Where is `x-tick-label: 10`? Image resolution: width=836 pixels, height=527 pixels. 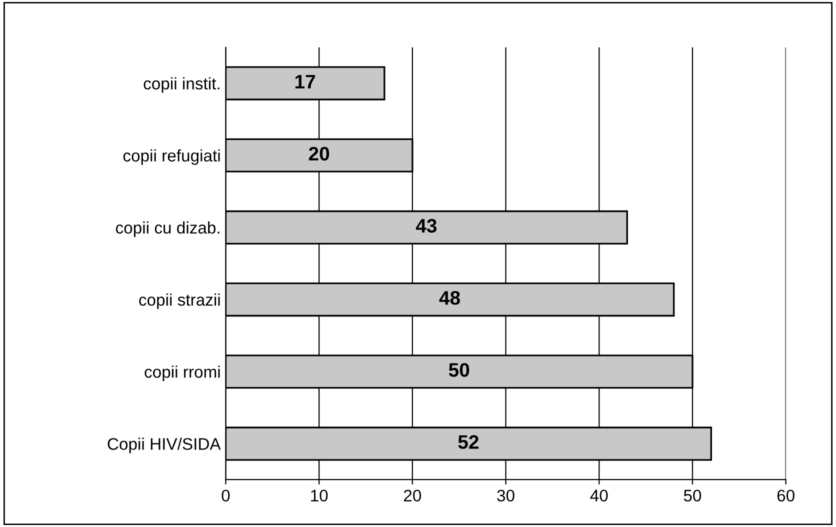
x-tick-label: 10 is located at coordinates (319, 496).